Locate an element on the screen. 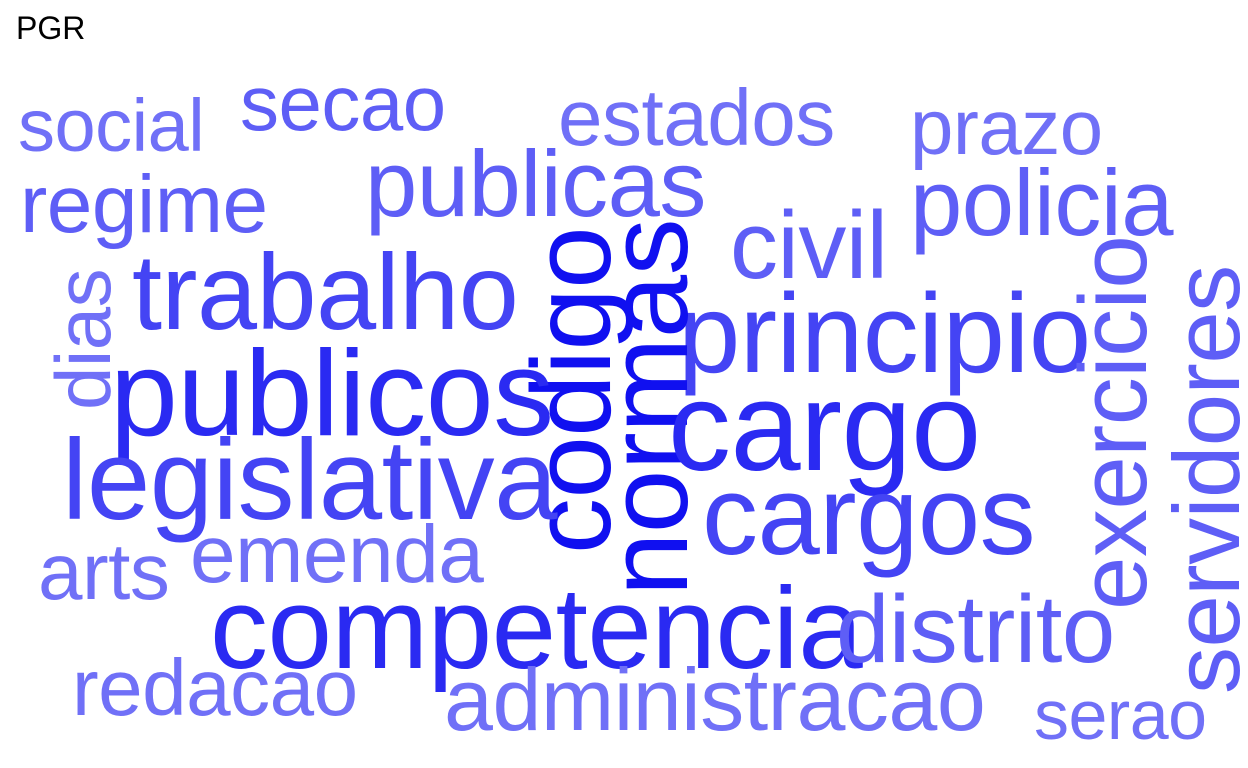 The image size is (1248, 768). word-publicas: publicas is located at coordinates (535, 183).